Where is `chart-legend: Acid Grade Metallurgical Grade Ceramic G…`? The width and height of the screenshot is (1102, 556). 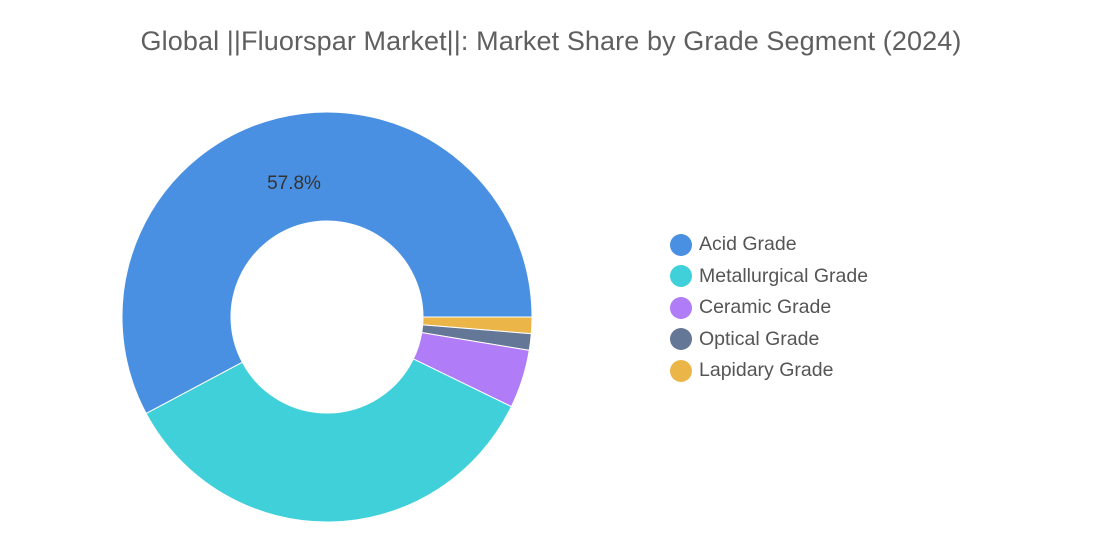 chart-legend: Acid Grade Metallurgical Grade Ceramic G… is located at coordinates (769, 308).